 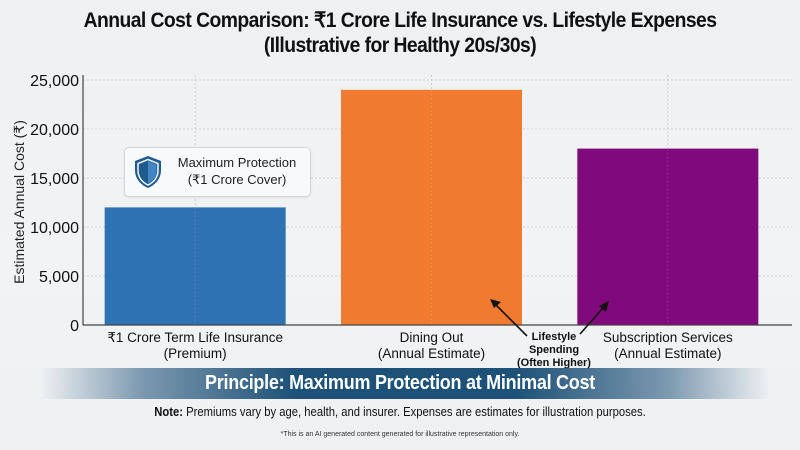 What do you see at coordinates (554, 337) in the screenshot?
I see `annotation-line1: Lifestyle` at bounding box center [554, 337].